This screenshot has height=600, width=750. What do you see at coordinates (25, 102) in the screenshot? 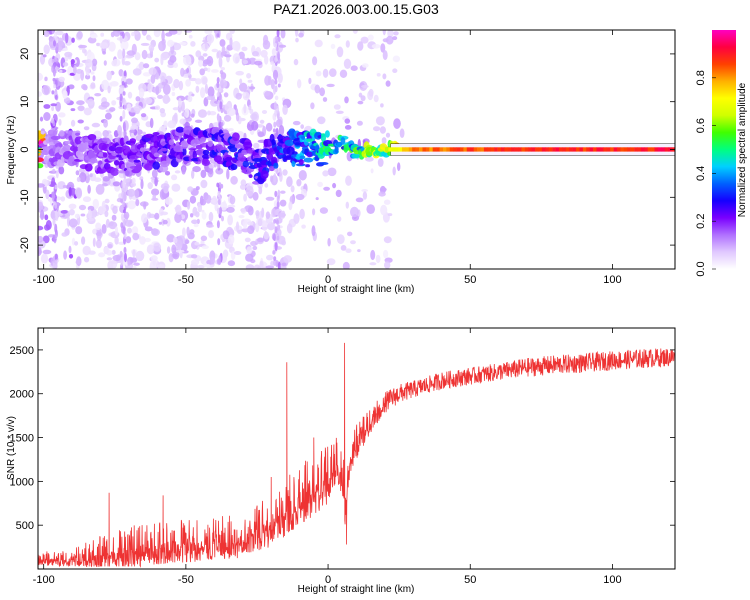
I see `y-tick-label: 10` at bounding box center [25, 102].